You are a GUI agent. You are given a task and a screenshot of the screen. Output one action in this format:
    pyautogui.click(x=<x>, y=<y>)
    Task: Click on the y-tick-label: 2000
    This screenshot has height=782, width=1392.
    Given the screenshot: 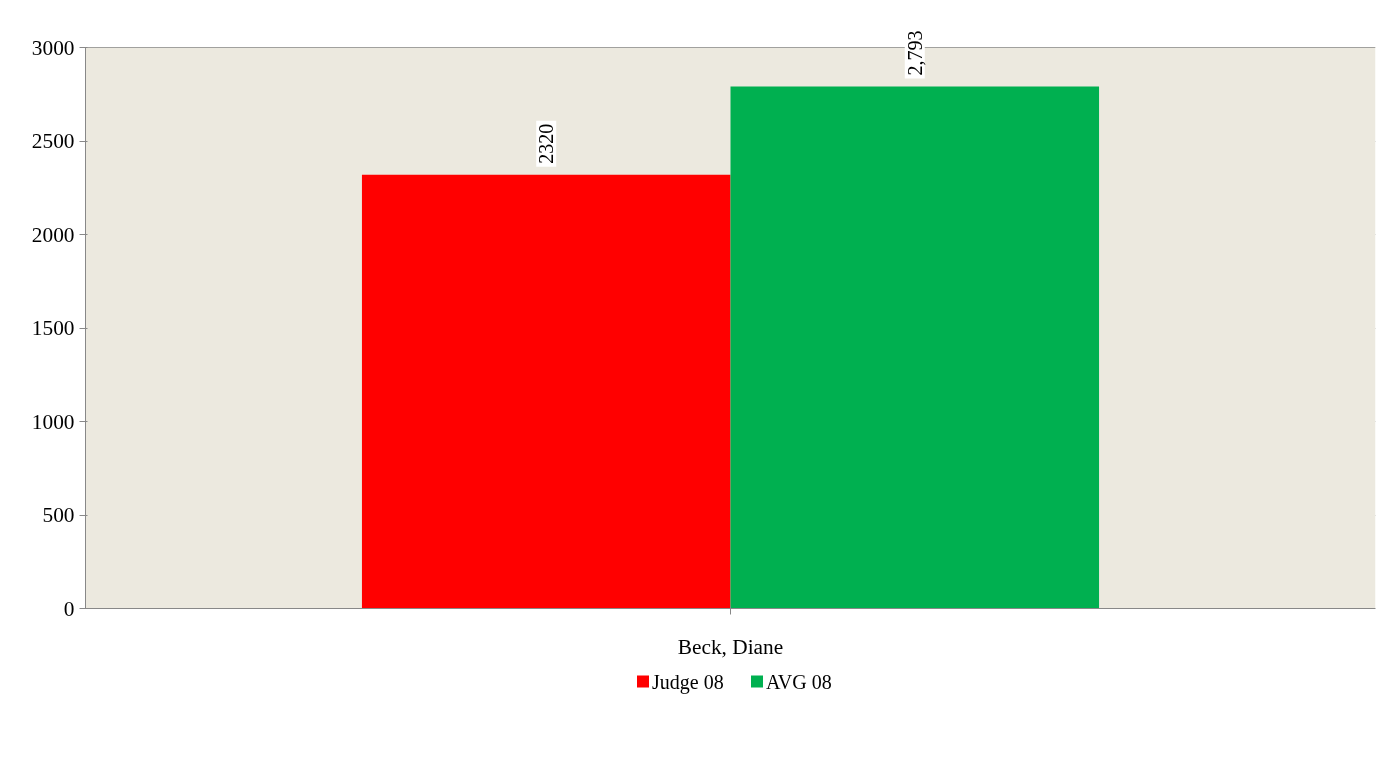 What is the action you would take?
    pyautogui.click(x=53, y=234)
    